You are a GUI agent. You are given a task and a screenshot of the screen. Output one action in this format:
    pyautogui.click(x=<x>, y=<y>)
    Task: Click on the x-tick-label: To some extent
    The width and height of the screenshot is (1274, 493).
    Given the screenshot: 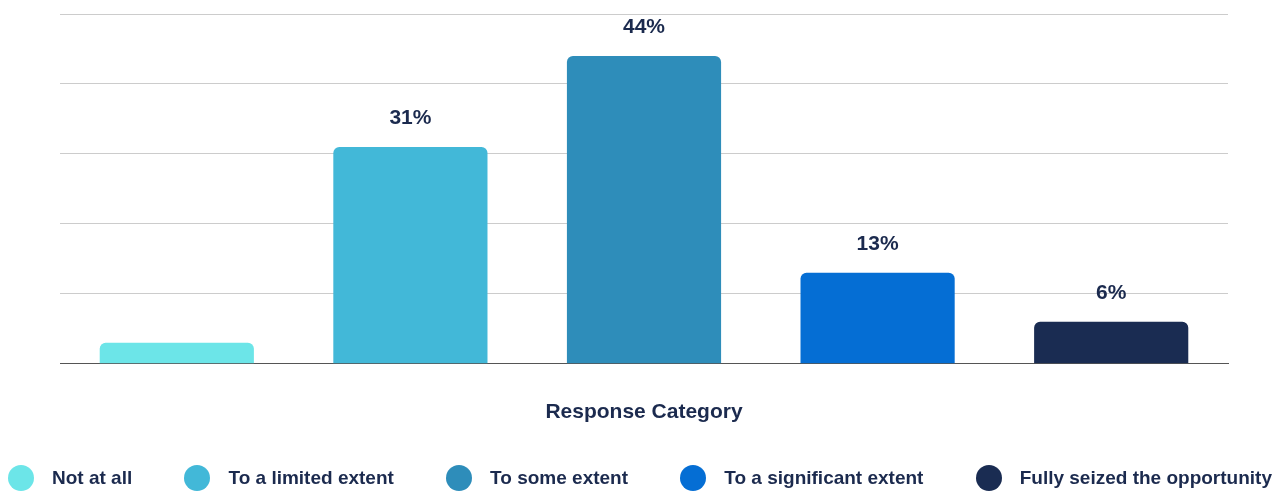 What is the action you would take?
    pyautogui.click(x=559, y=478)
    